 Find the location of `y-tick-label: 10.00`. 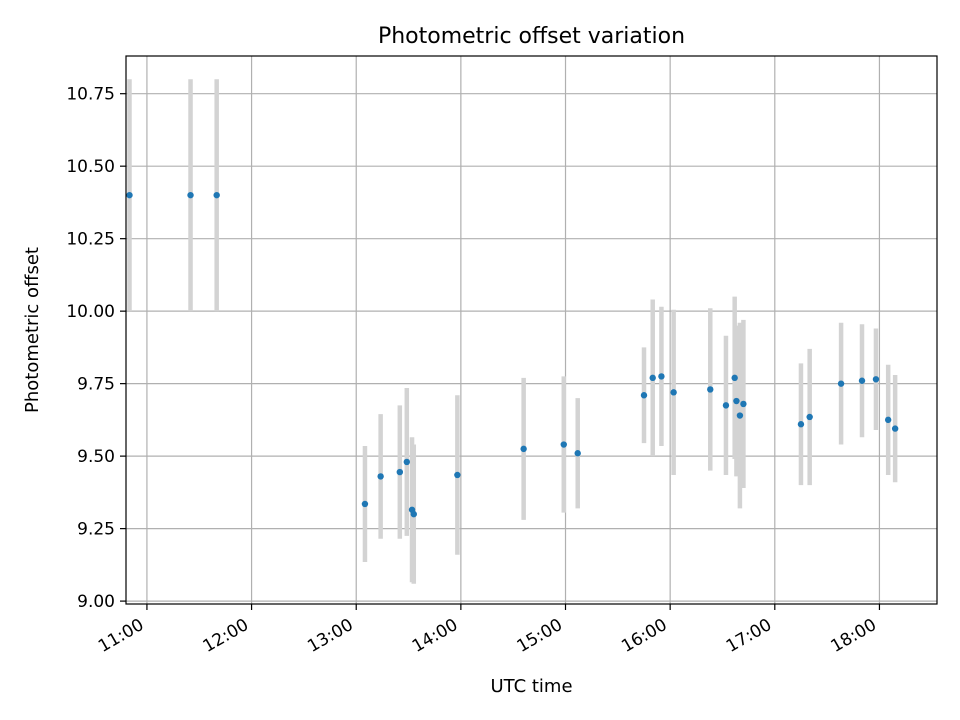

y-tick-label: 10.00 is located at coordinates (90, 312).